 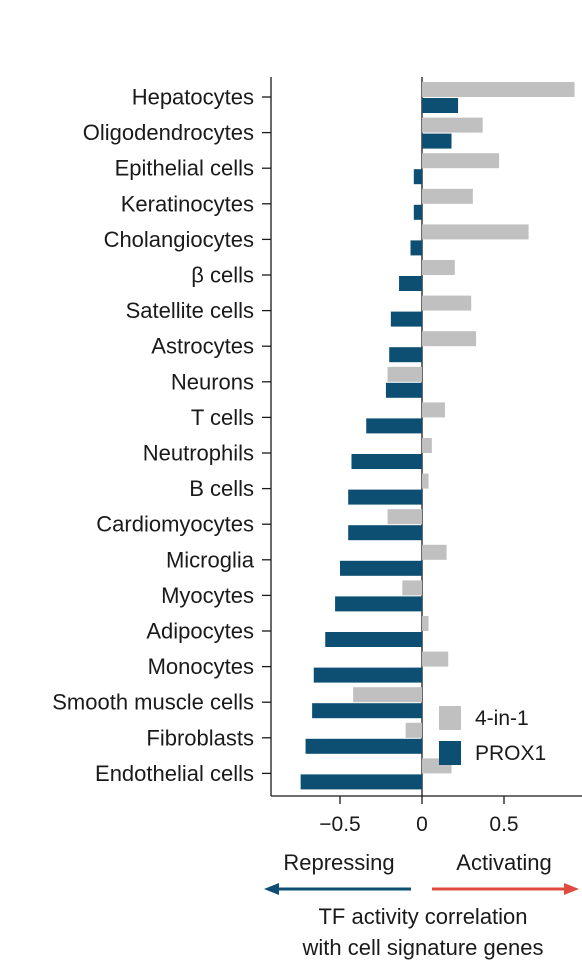 What do you see at coordinates (422, 916) in the screenshot?
I see `x-axis-title-line: TF activity correlation` at bounding box center [422, 916].